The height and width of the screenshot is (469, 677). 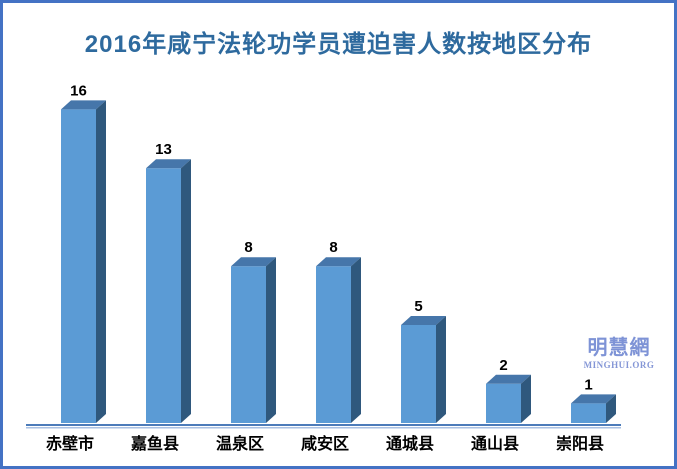 What do you see at coordinates (588, 384) in the screenshot?
I see `bar-value-label: 1` at bounding box center [588, 384].